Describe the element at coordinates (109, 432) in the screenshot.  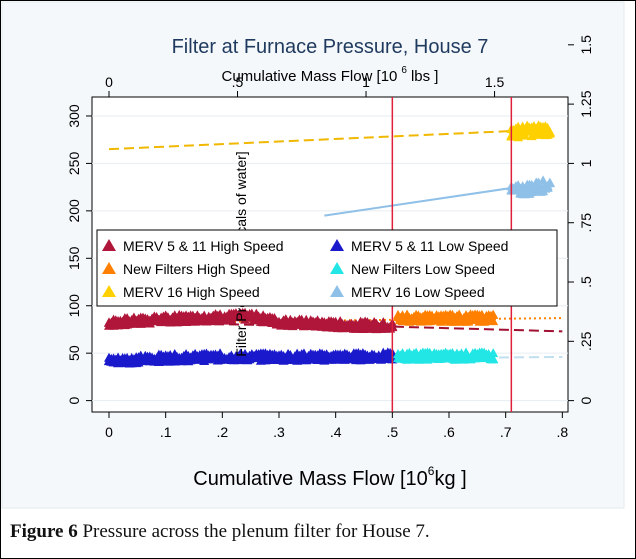
I see `x-tick-label: 0` at that location.